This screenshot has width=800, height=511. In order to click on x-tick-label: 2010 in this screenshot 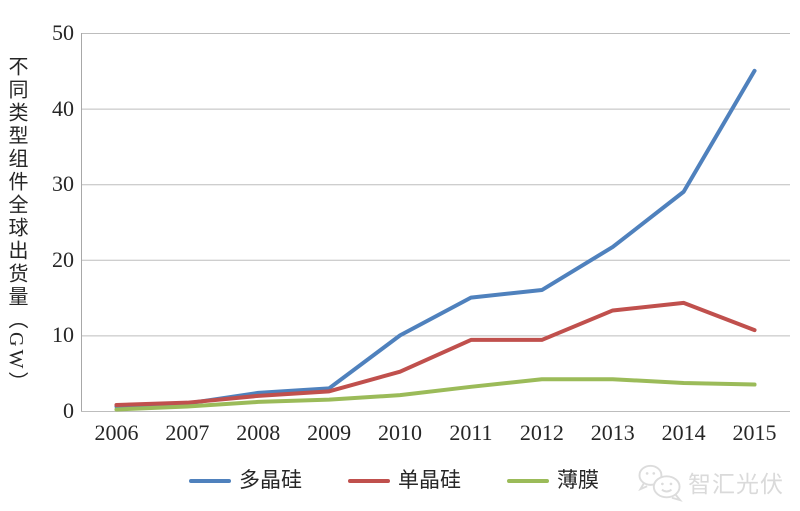, I will do `click(400, 432)`.